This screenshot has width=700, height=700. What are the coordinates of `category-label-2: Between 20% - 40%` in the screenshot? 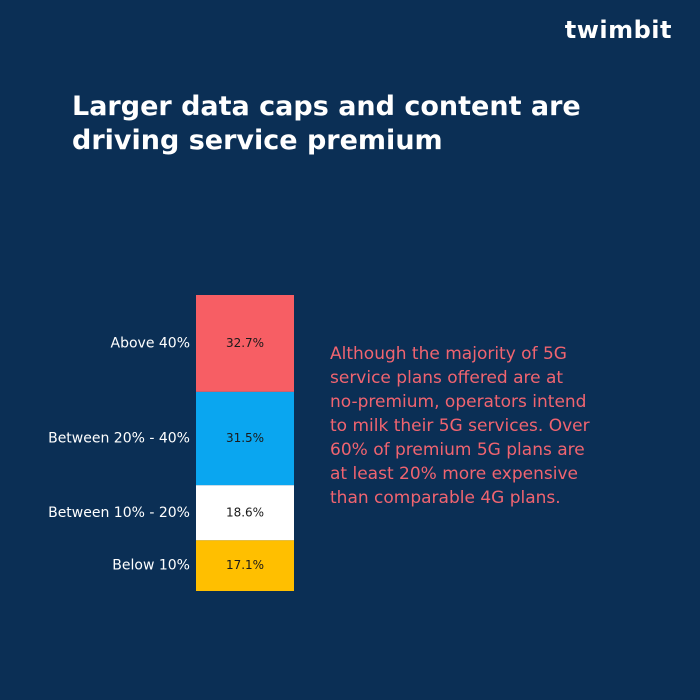 It's located at (119, 439).